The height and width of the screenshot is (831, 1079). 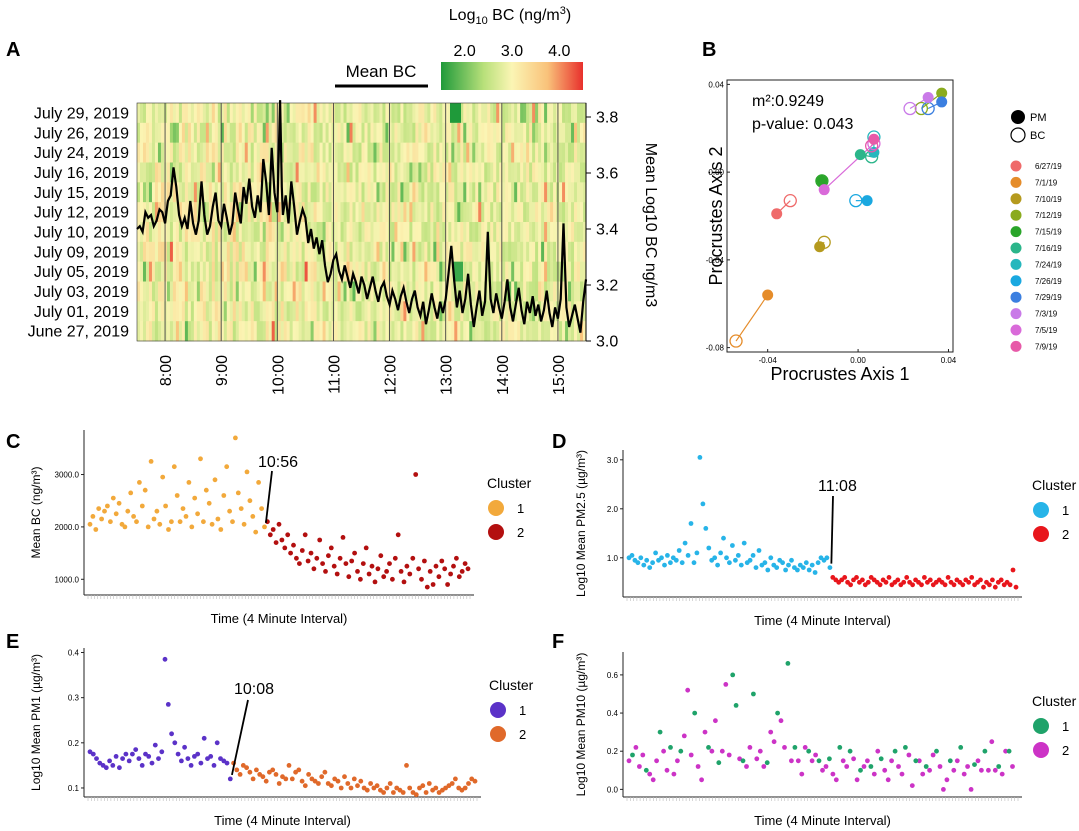 I want to click on pm-point, so click(x=942, y=102).